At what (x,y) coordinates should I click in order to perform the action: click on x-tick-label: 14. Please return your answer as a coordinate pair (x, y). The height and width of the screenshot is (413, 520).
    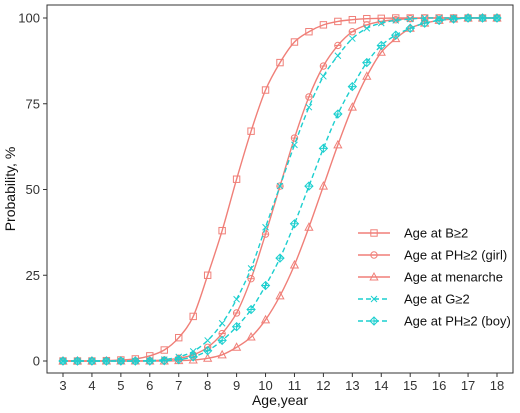
    Looking at the image, I should click on (381, 385).